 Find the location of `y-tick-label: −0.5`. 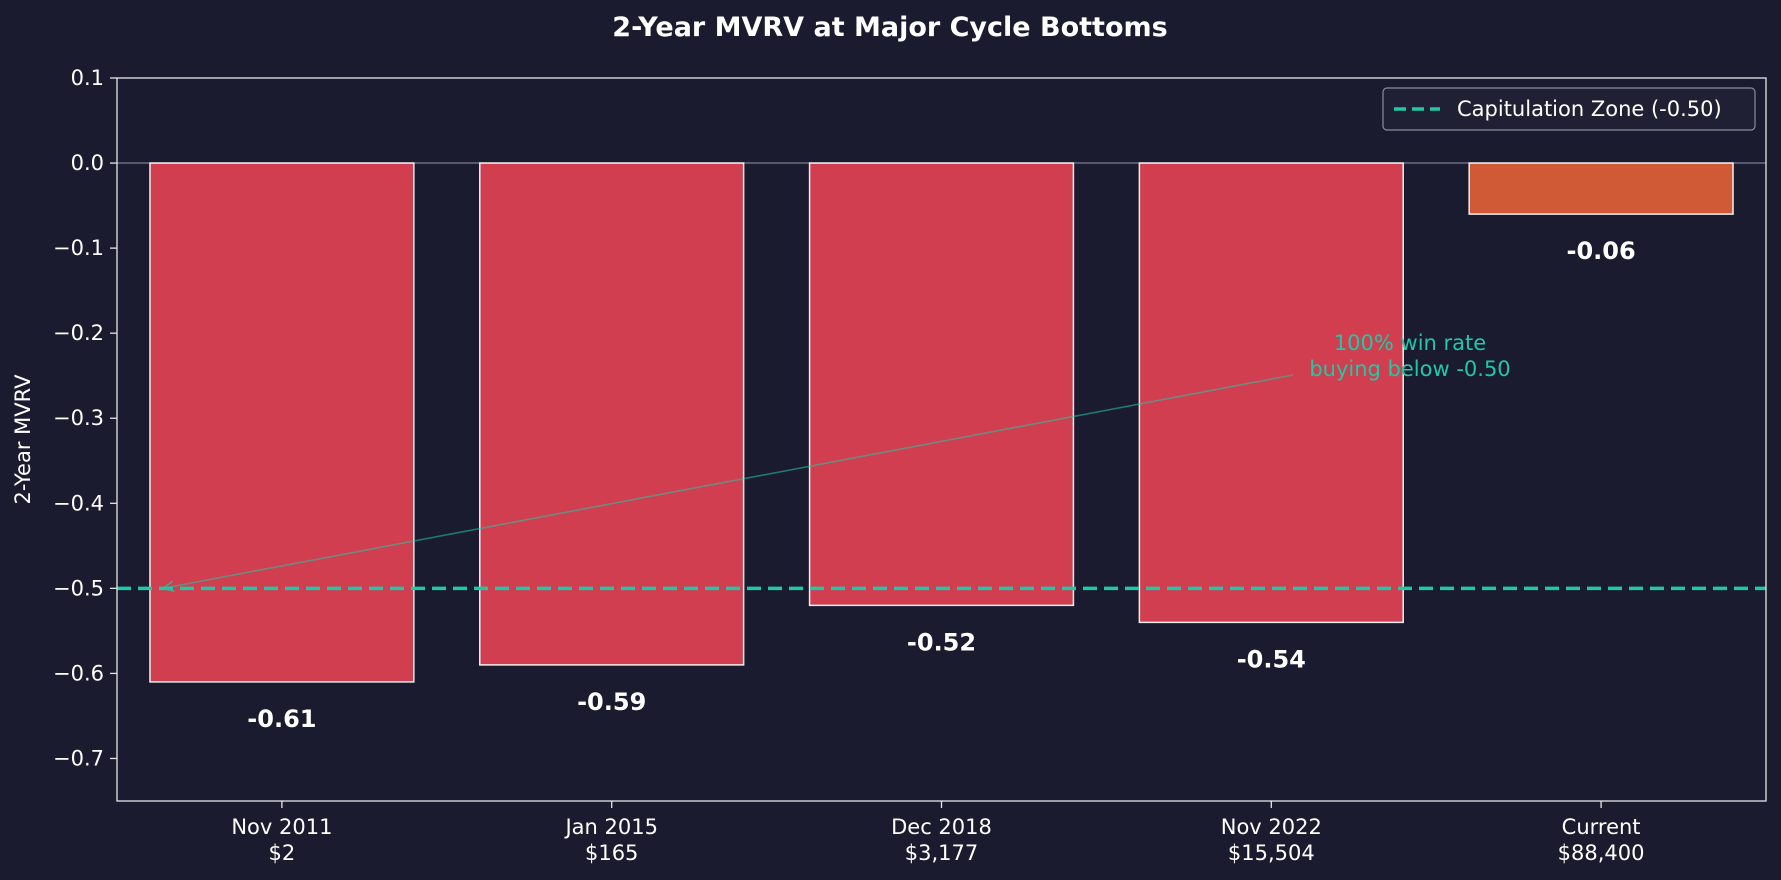

y-tick-label: −0.5 is located at coordinates (78, 588).